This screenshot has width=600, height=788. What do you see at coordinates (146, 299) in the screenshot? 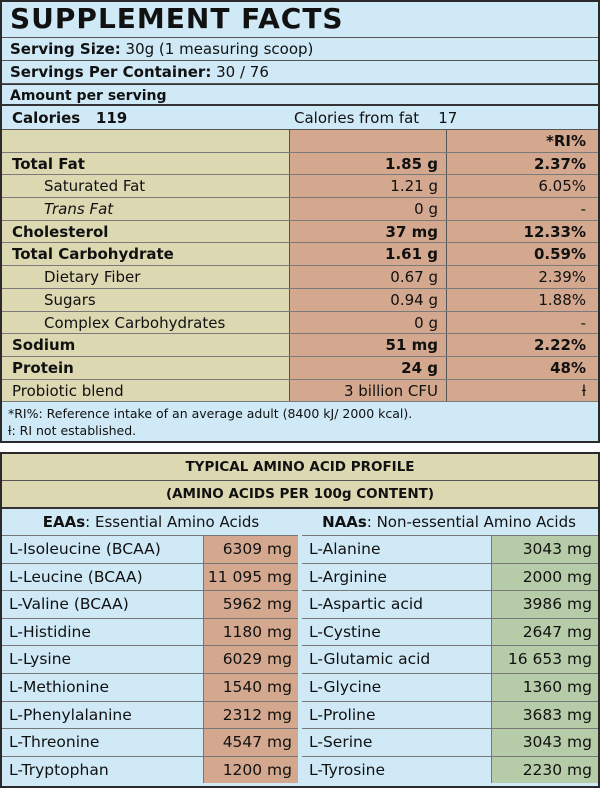
I see `nutrient-name-cell: Sugars` at bounding box center [146, 299].